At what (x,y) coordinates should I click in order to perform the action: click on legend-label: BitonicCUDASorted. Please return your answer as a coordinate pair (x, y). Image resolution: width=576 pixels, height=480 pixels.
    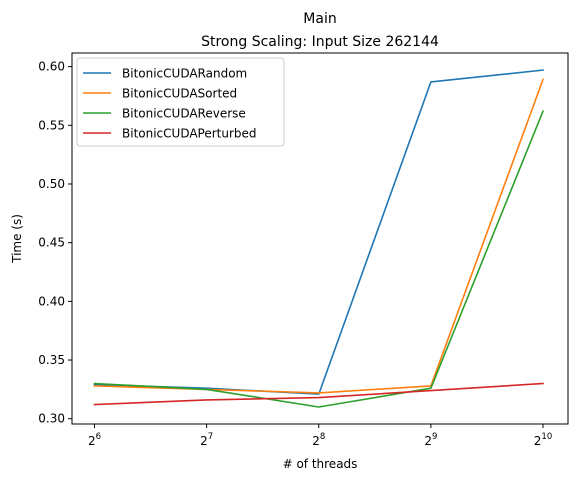
    Looking at the image, I should click on (179, 94).